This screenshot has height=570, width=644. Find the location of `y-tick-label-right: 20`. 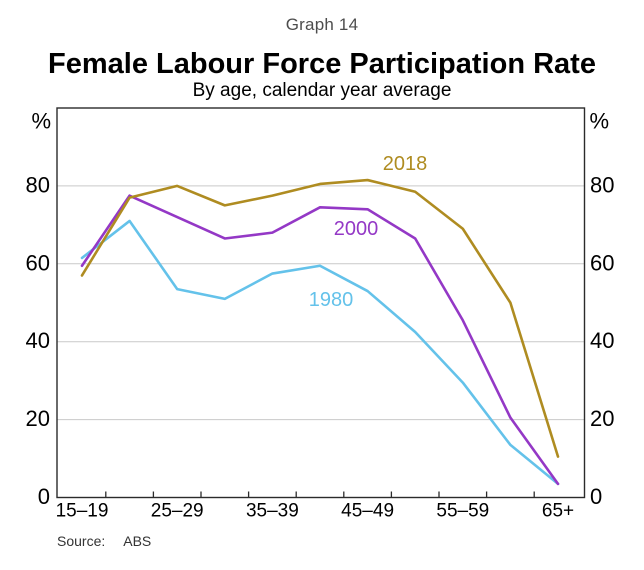

y-tick-label-right: 20 is located at coordinates (602, 418).